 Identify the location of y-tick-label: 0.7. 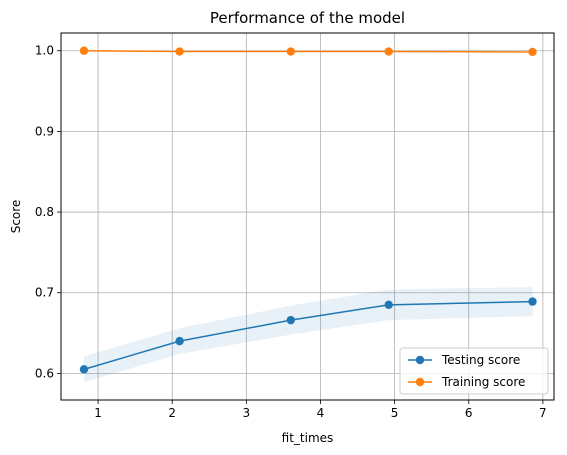
(44, 293).